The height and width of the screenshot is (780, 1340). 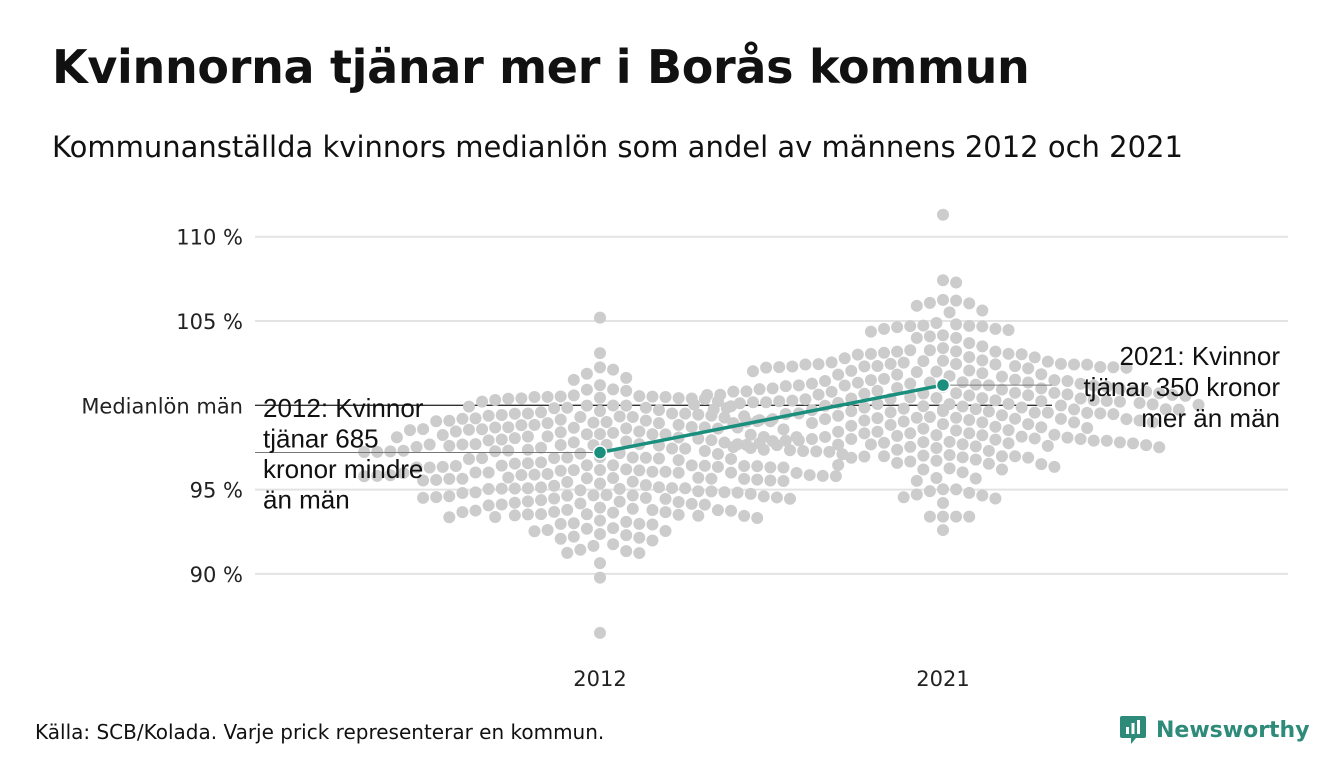 I want to click on x-tick-label: 2021, so click(x=942, y=679).